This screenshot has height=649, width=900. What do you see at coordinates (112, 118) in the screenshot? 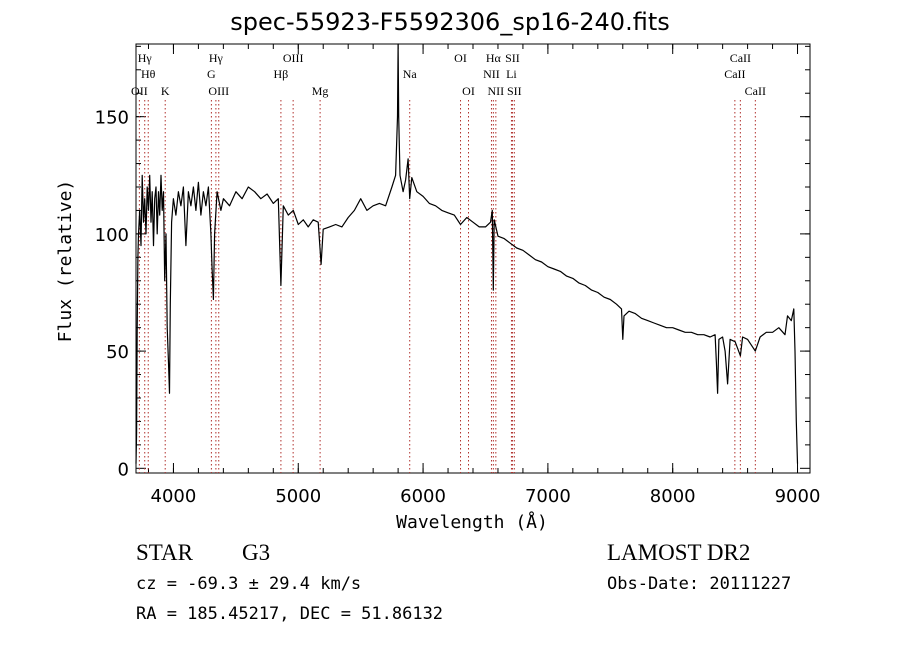
I see `y-tick-label: 150` at bounding box center [112, 118].